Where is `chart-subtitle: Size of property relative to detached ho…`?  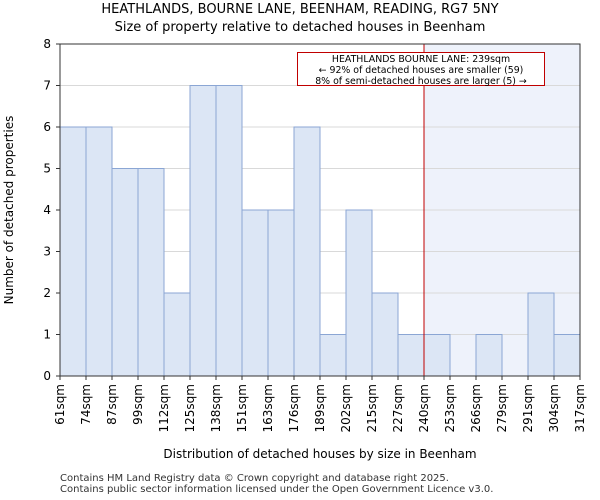
chart-subtitle: Size of property relative to detached ho… is located at coordinates (300, 27).